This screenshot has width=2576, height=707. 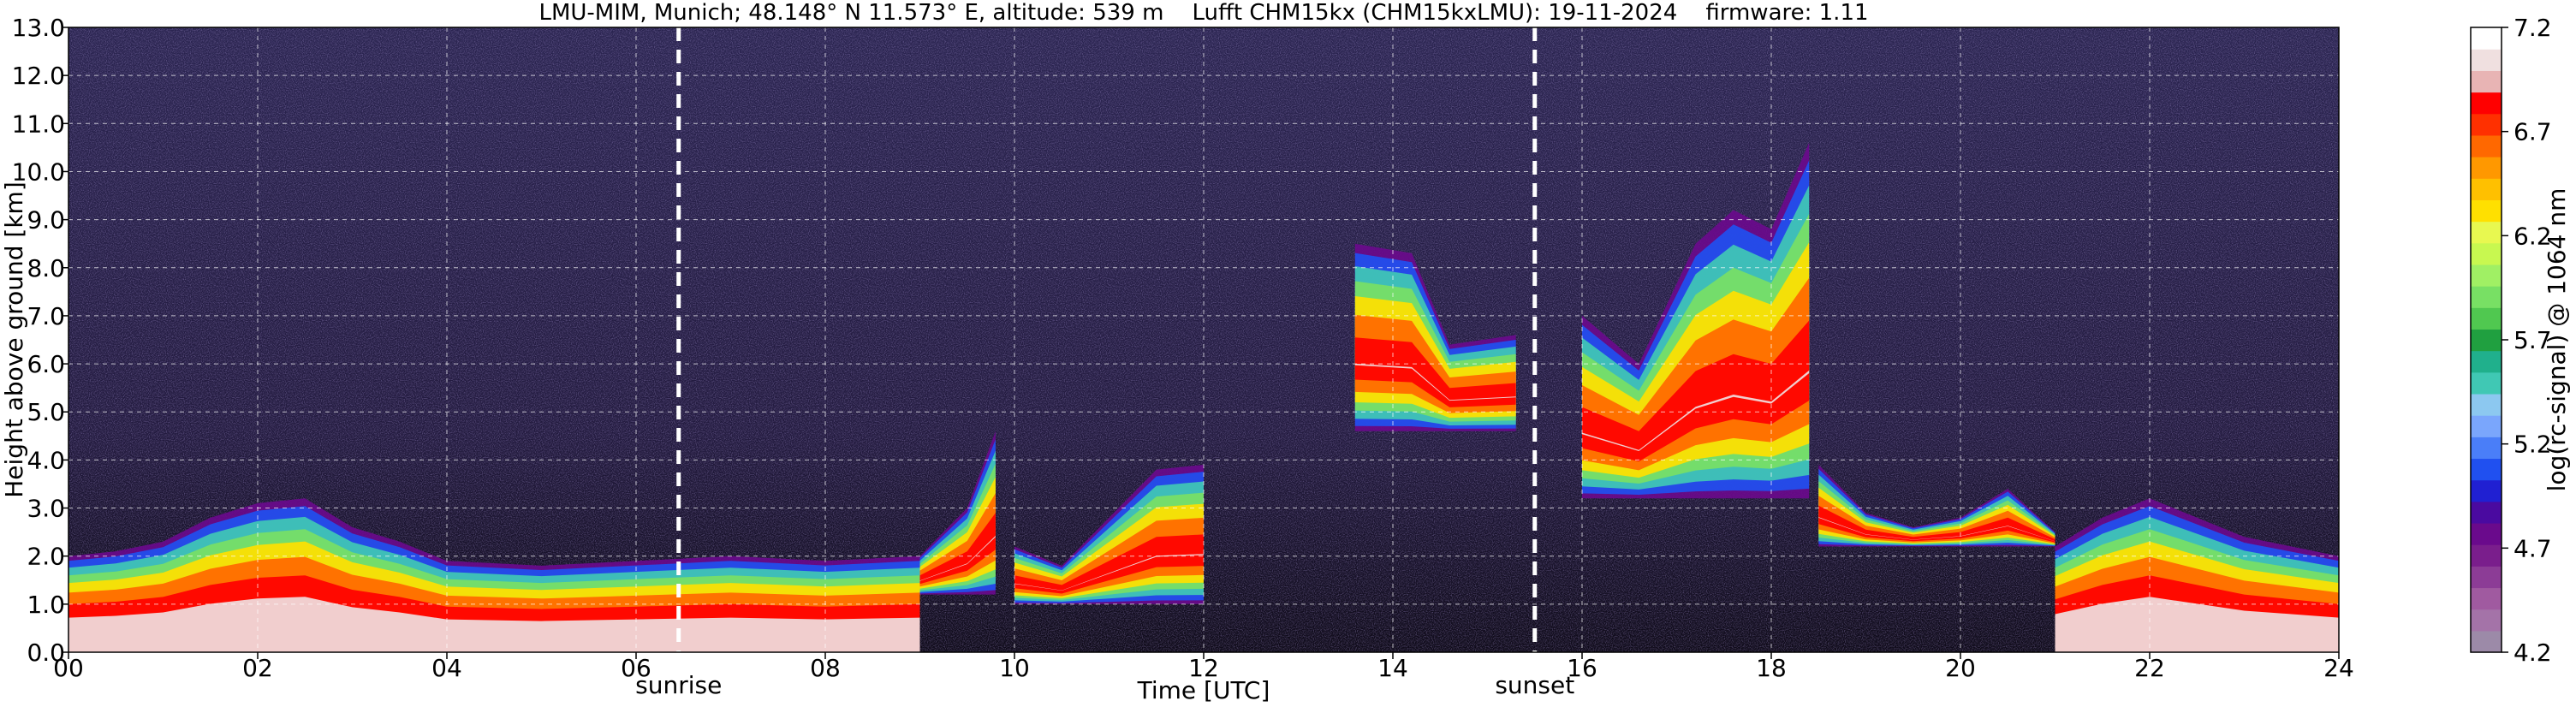 What do you see at coordinates (1772, 668) in the screenshot?
I see `x-tick-label: 18` at bounding box center [1772, 668].